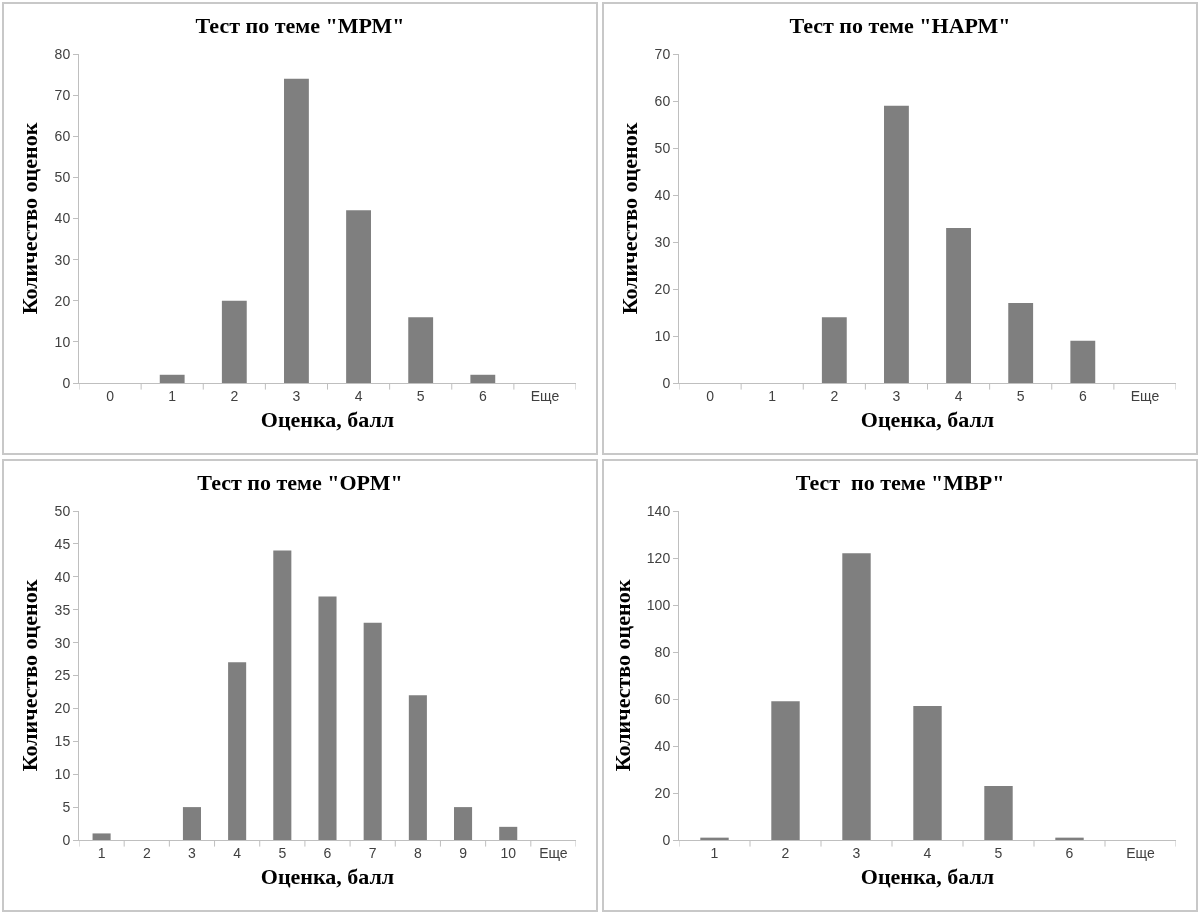  Describe the element at coordinates (658, 557) in the screenshot. I see `y-tick-label: 120` at that location.